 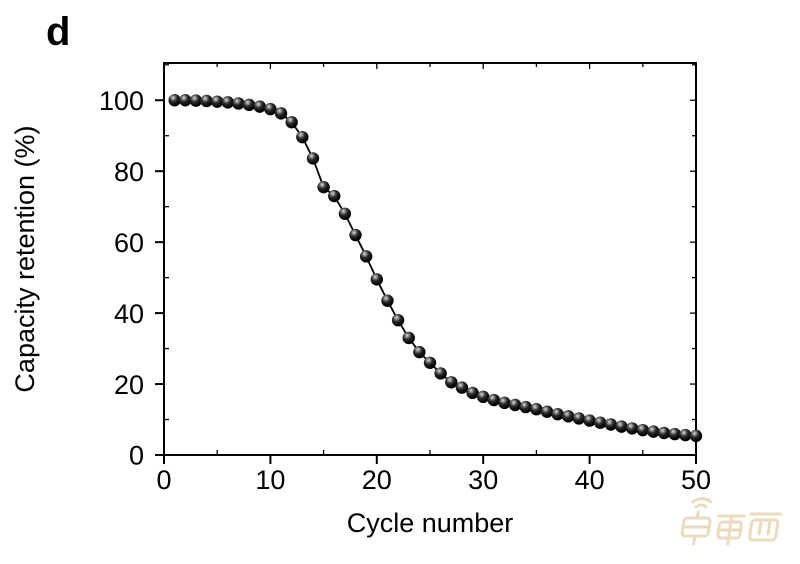 I want to click on panel-letter-label: d, so click(x=58, y=32).